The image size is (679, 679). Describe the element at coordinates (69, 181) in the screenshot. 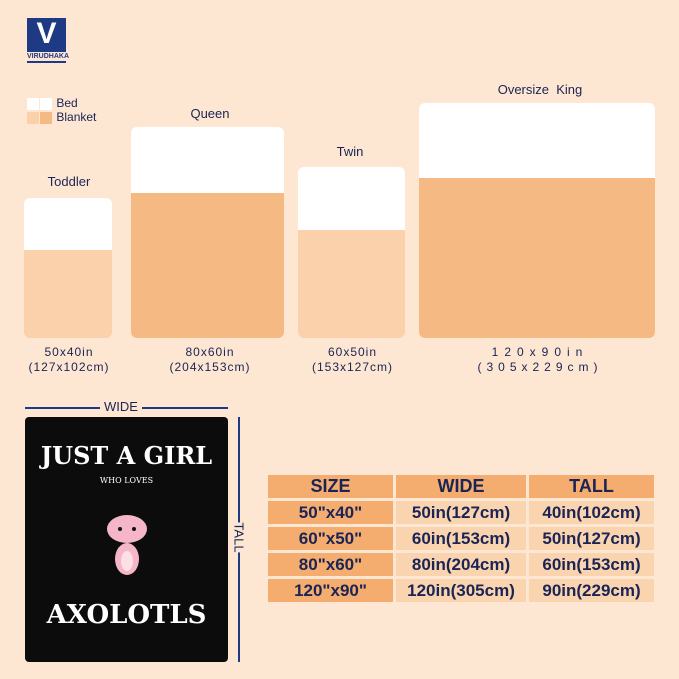

I see `bed-label-toddler: Toddler` at that location.